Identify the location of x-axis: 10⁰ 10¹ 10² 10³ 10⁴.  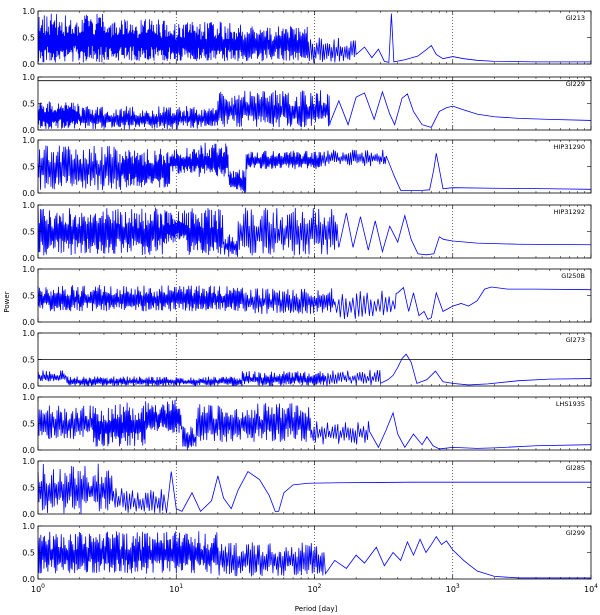
(314, 588).